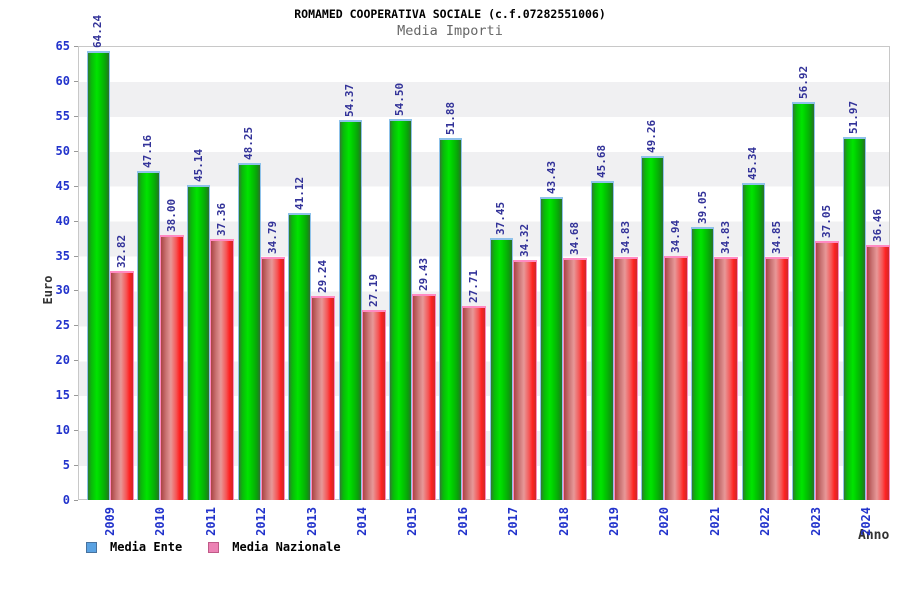 The width and height of the screenshot is (900, 600). I want to click on bar-value-label: 37.05, so click(827, 222).